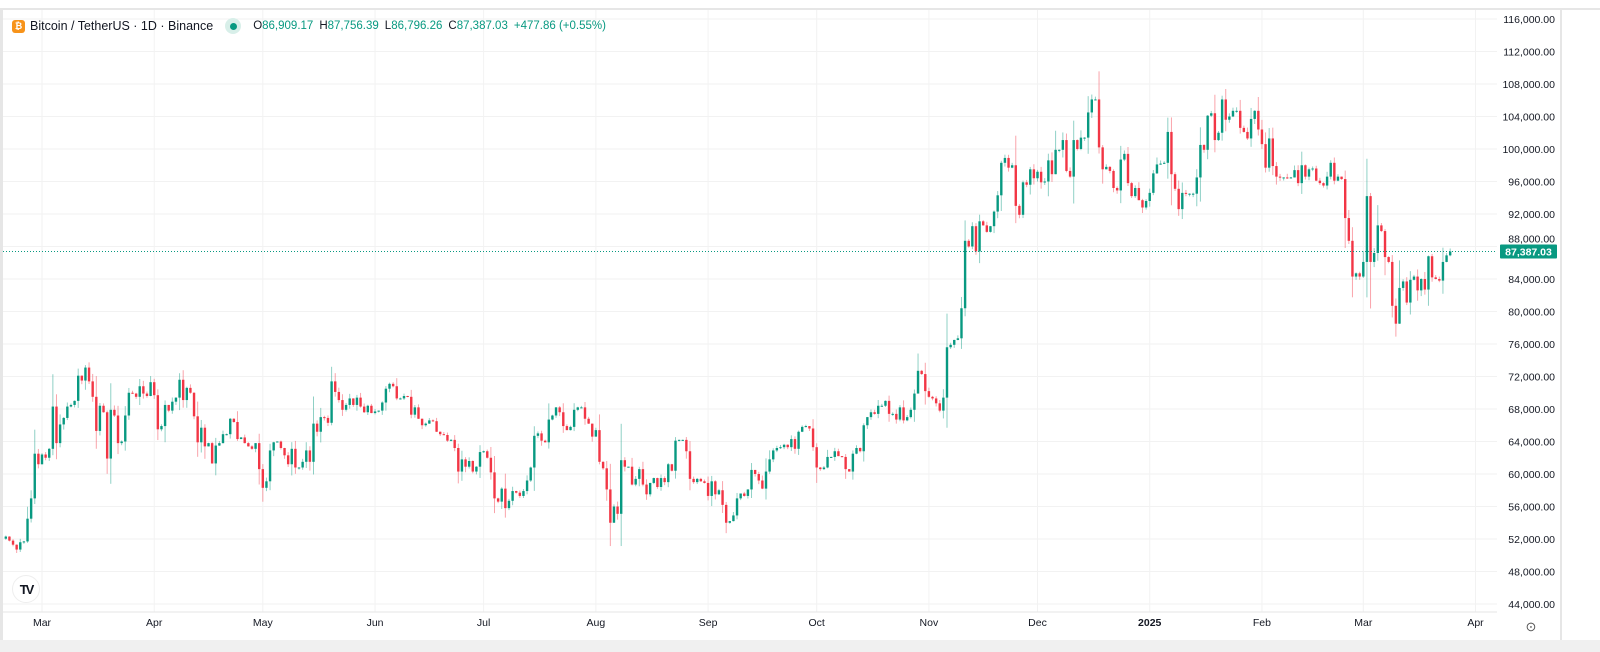 This screenshot has height=652, width=1600. What do you see at coordinates (1531, 378) in the screenshot?
I see `y-tick-label: 72,000.00` at bounding box center [1531, 378].